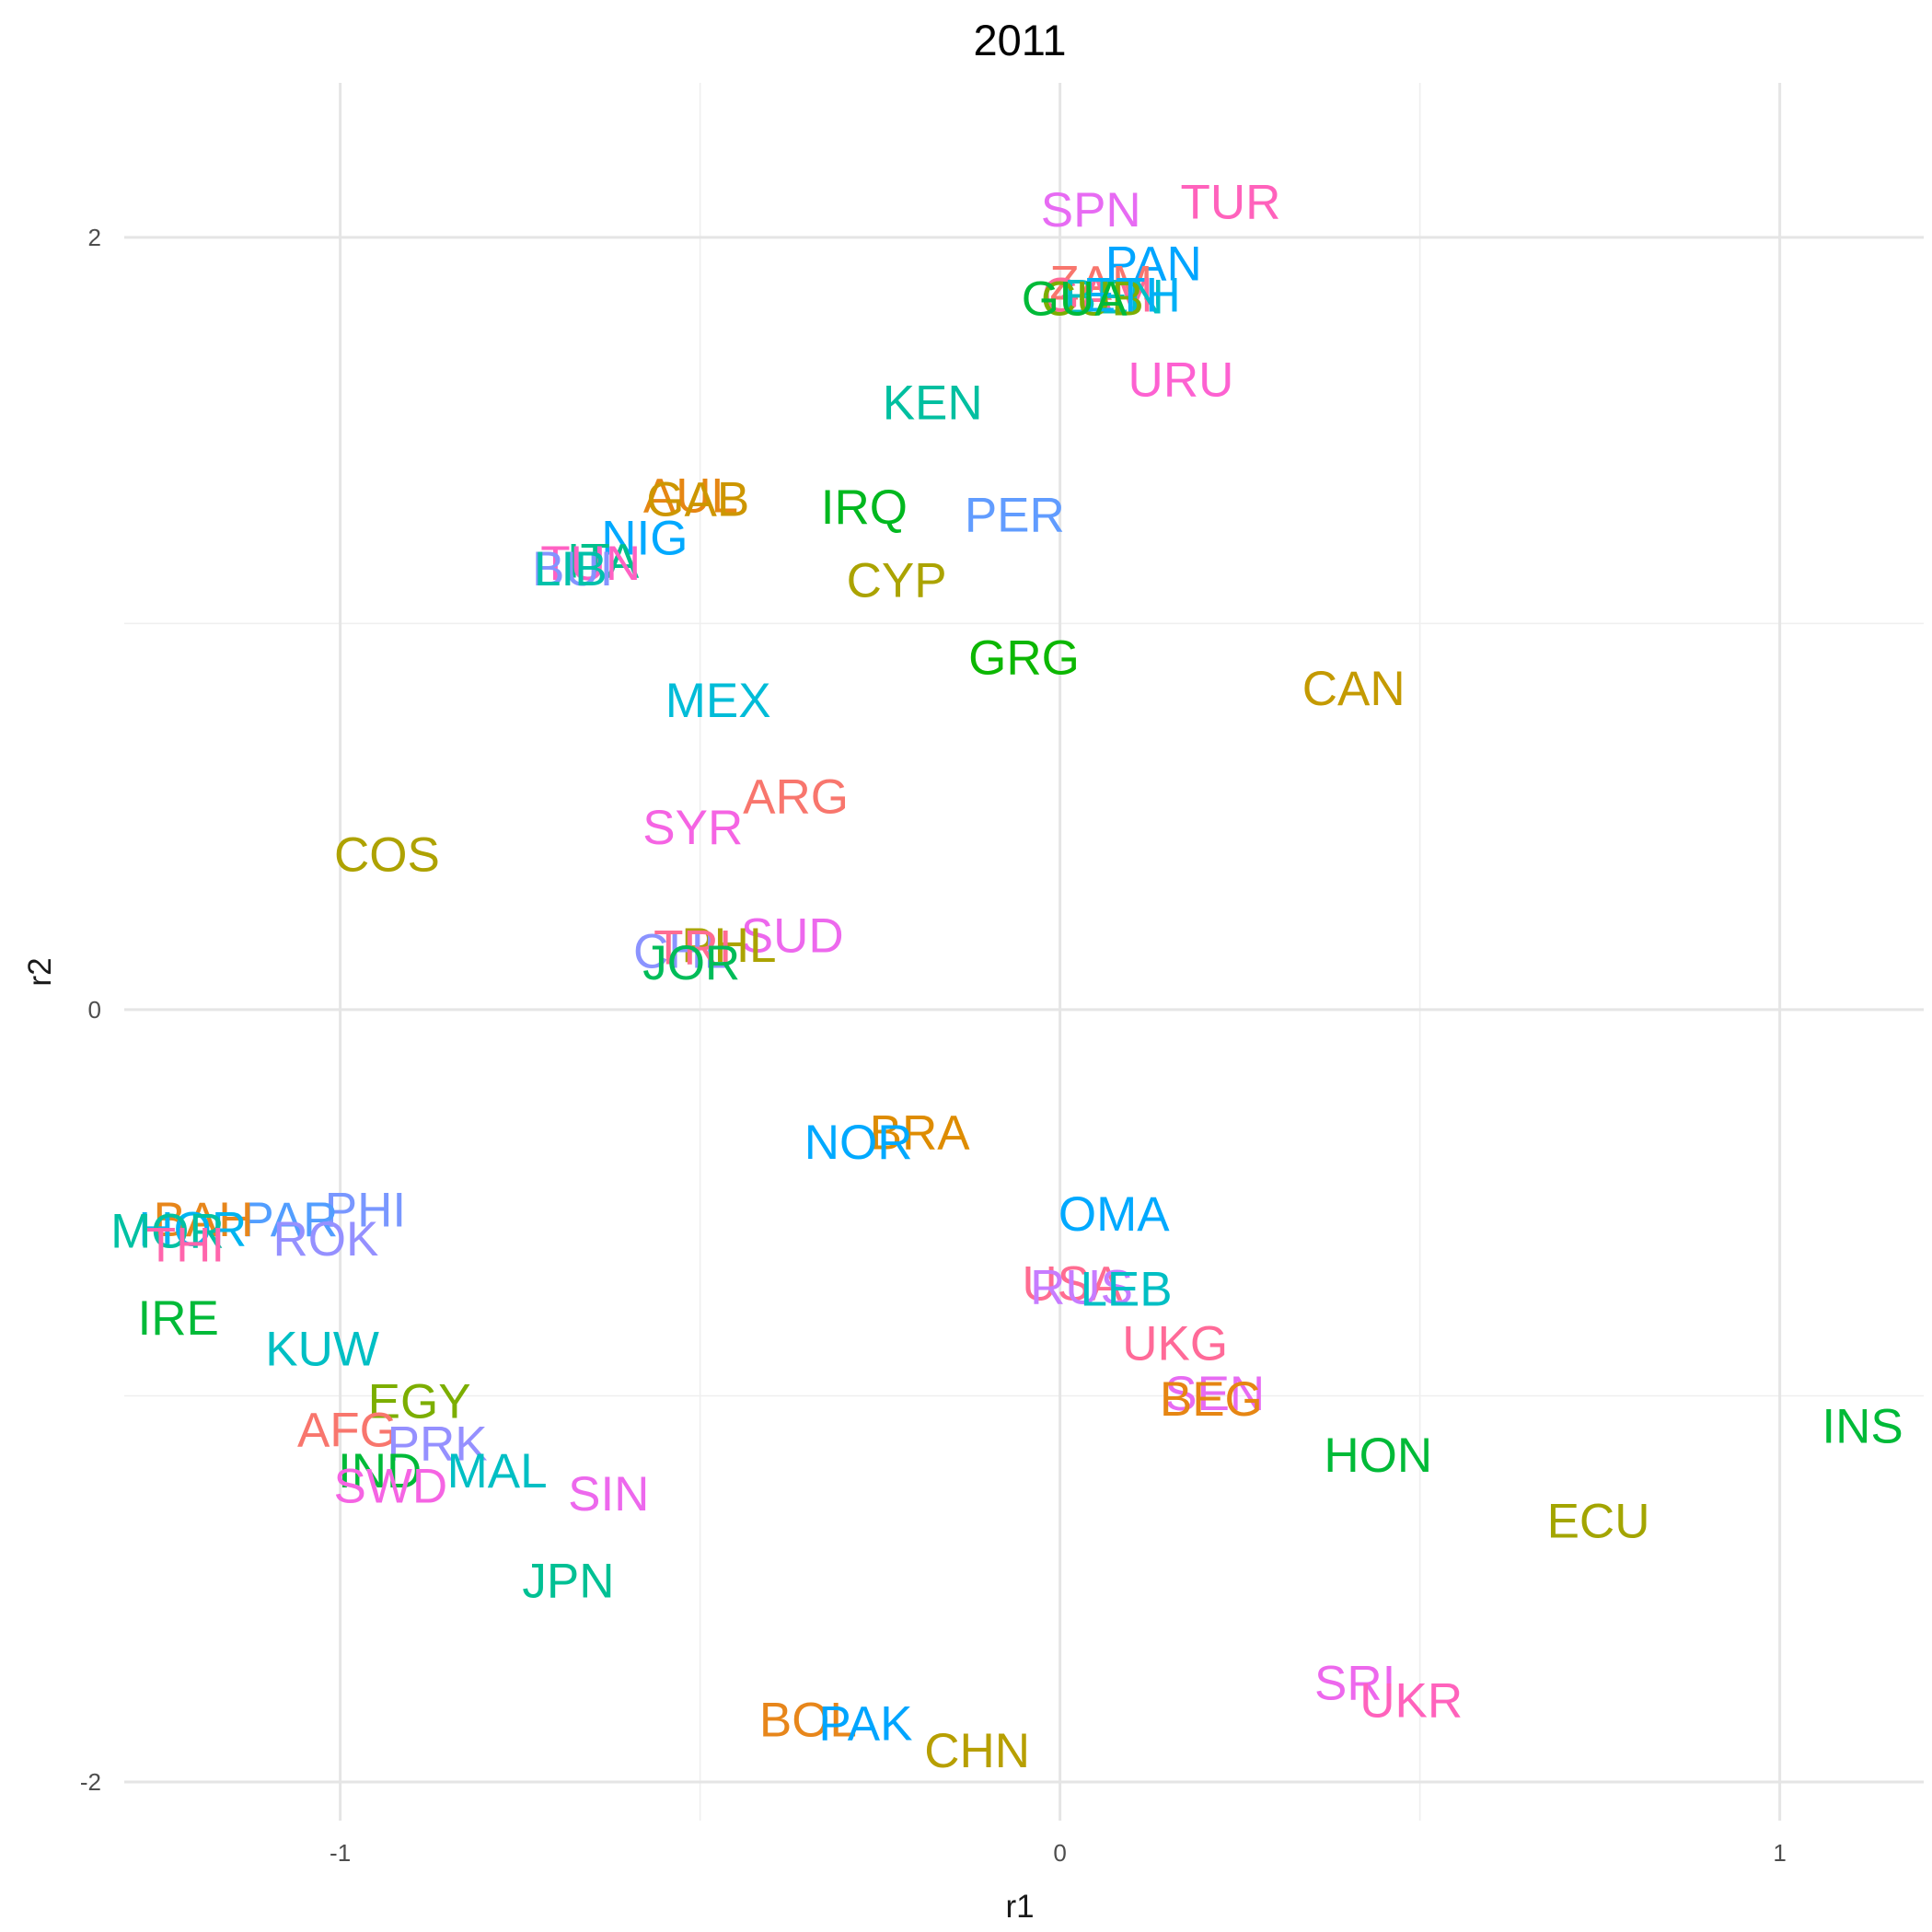  I want to click on point-label-hon: HON, so click(1378, 1456).